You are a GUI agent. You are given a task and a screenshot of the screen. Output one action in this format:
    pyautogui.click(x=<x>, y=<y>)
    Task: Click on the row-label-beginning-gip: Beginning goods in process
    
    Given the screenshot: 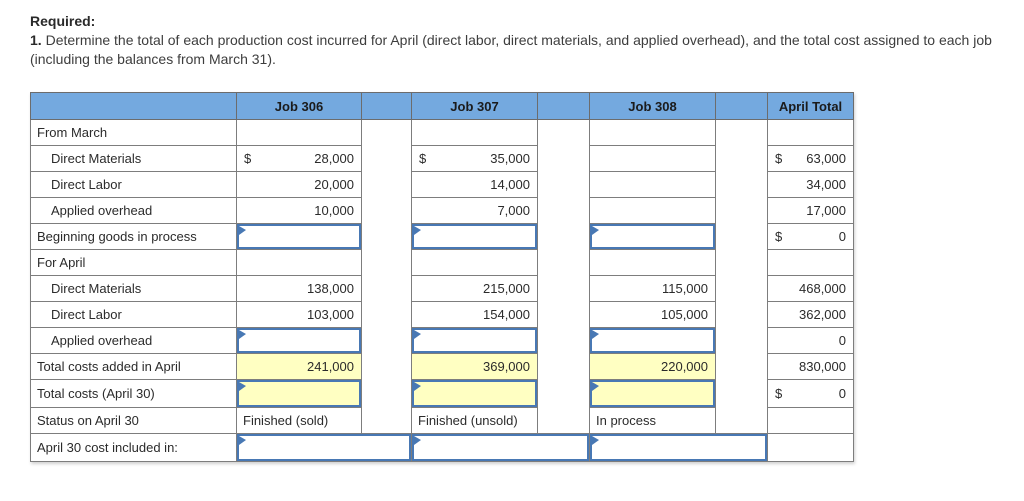 What is the action you would take?
    pyautogui.click(x=133, y=236)
    